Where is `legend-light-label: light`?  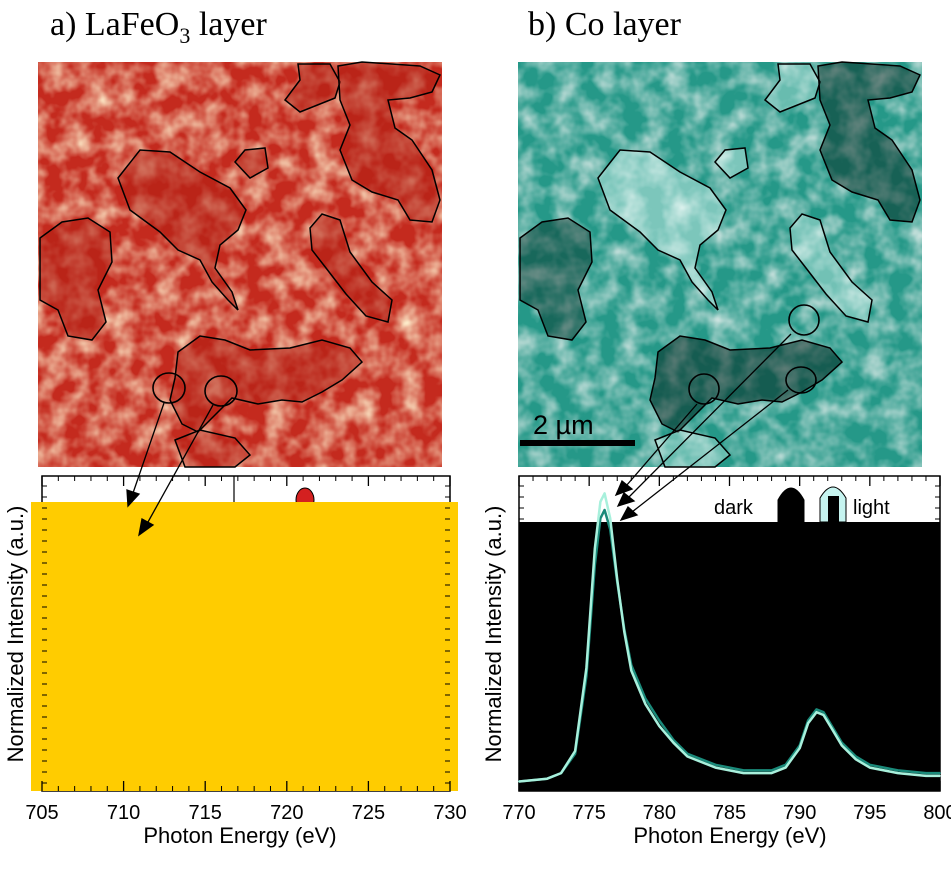 legend-light-label: light is located at coordinates (871, 508).